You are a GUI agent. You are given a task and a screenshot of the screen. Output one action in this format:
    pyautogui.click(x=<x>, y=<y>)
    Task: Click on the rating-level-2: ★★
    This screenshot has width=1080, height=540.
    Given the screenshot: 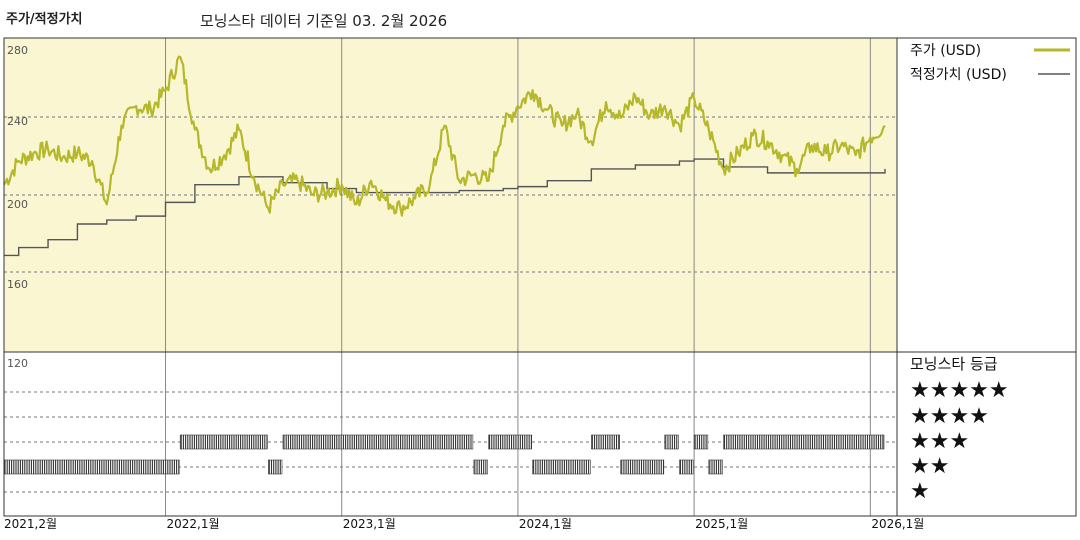 What is the action you would take?
    pyautogui.click(x=929, y=466)
    